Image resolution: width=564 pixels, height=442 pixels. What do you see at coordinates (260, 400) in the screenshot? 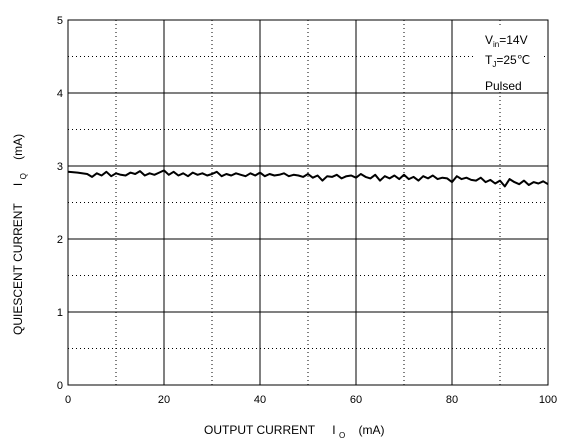
I see `x-tick-label: 40` at bounding box center [260, 400].